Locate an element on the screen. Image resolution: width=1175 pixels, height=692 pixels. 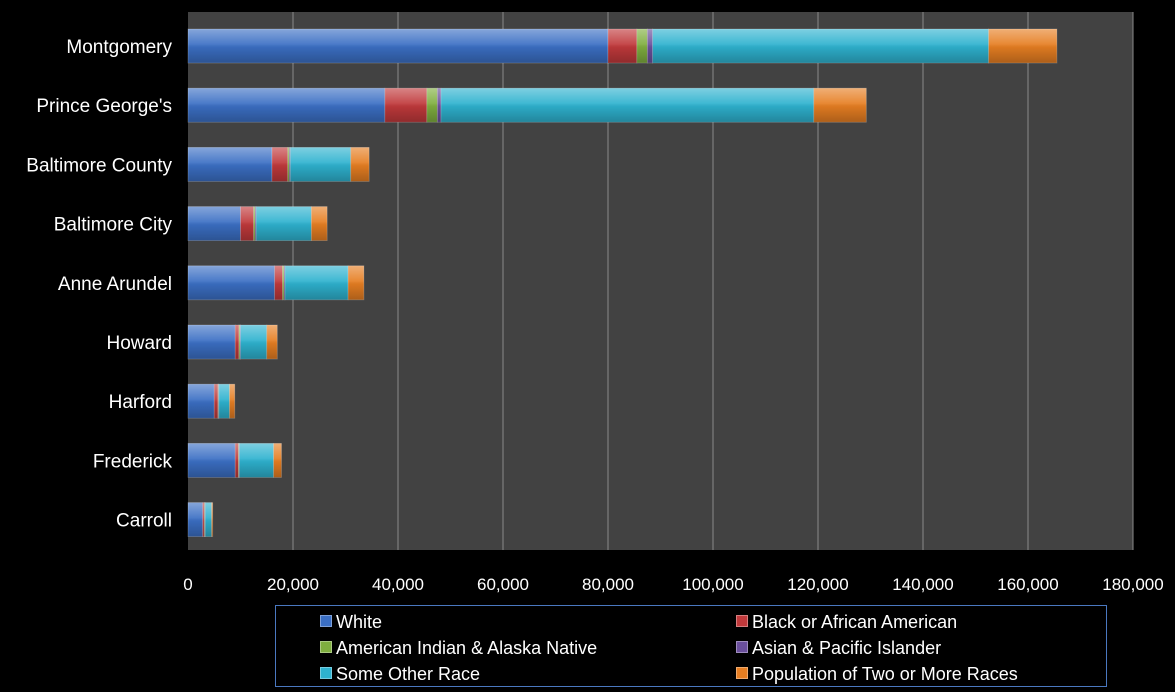
x-tick-label: 20,000 is located at coordinates (293, 584).